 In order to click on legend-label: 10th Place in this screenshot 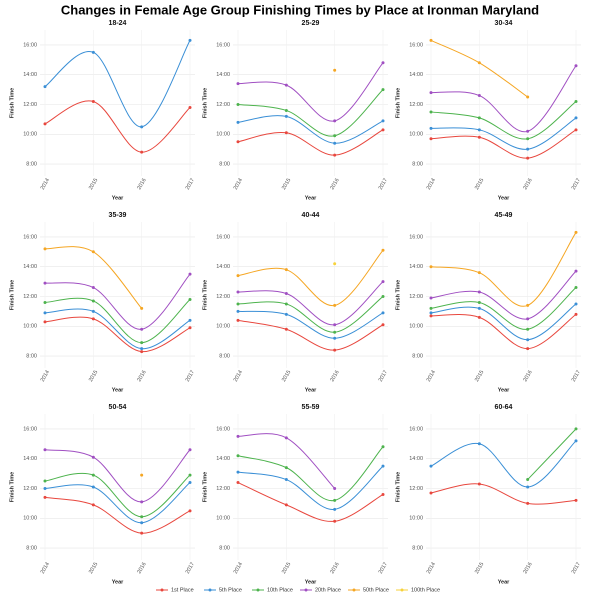, I will do `click(280, 590)`.